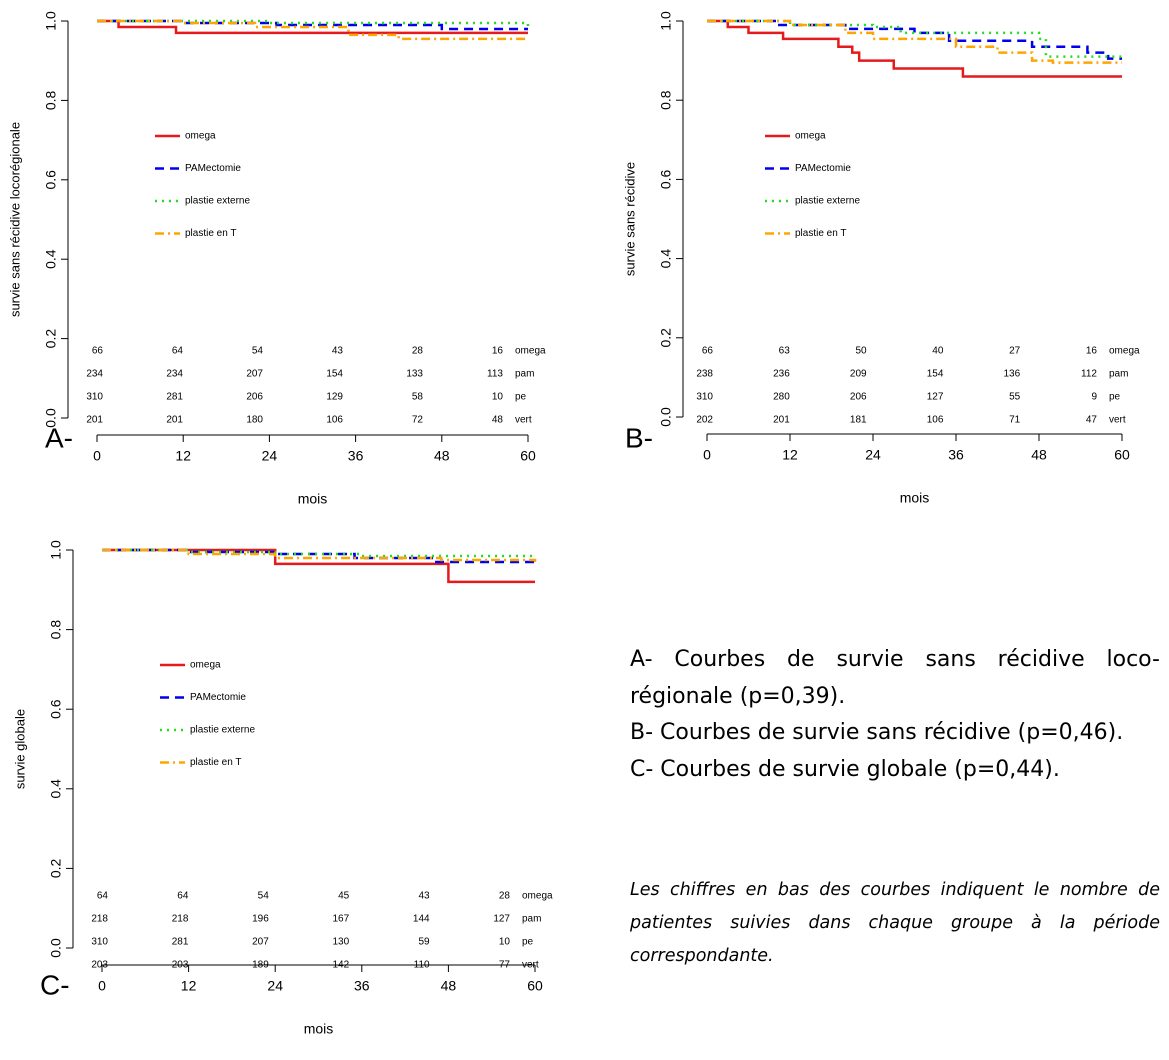 The width and height of the screenshot is (1169, 1060). Describe the element at coordinates (501, 919) in the screenshot. I see `risk-count: 127` at that location.